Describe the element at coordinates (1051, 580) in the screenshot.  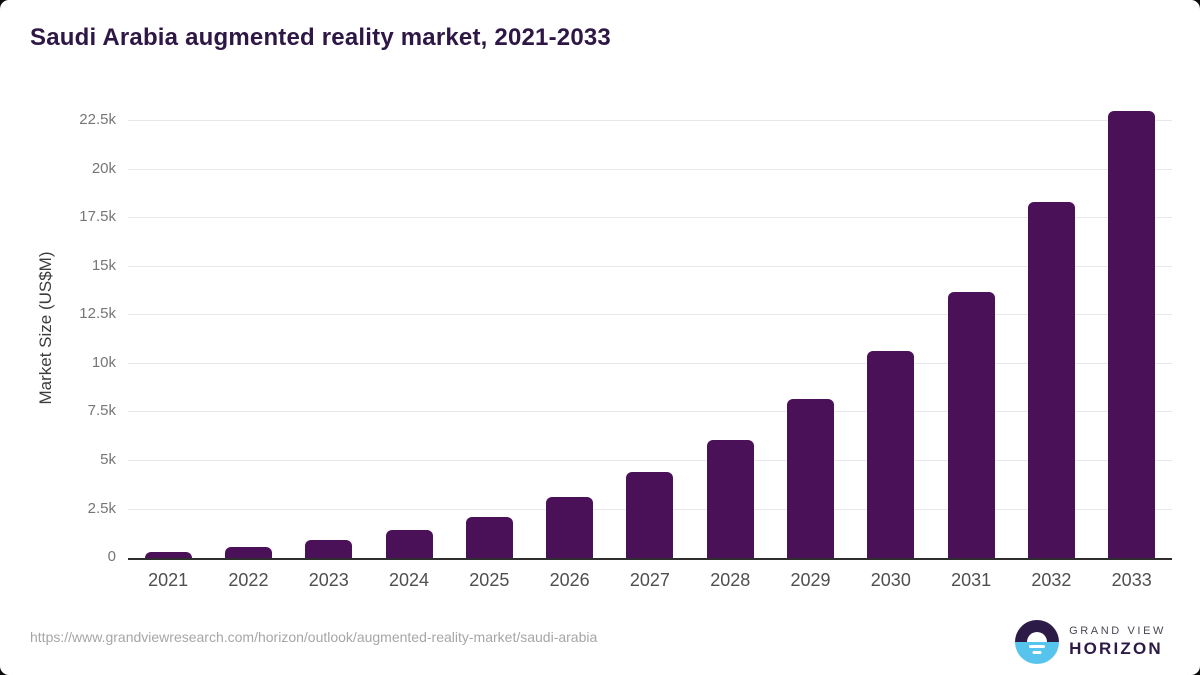
I see `x-tick-label-2032: 2032` at that location.